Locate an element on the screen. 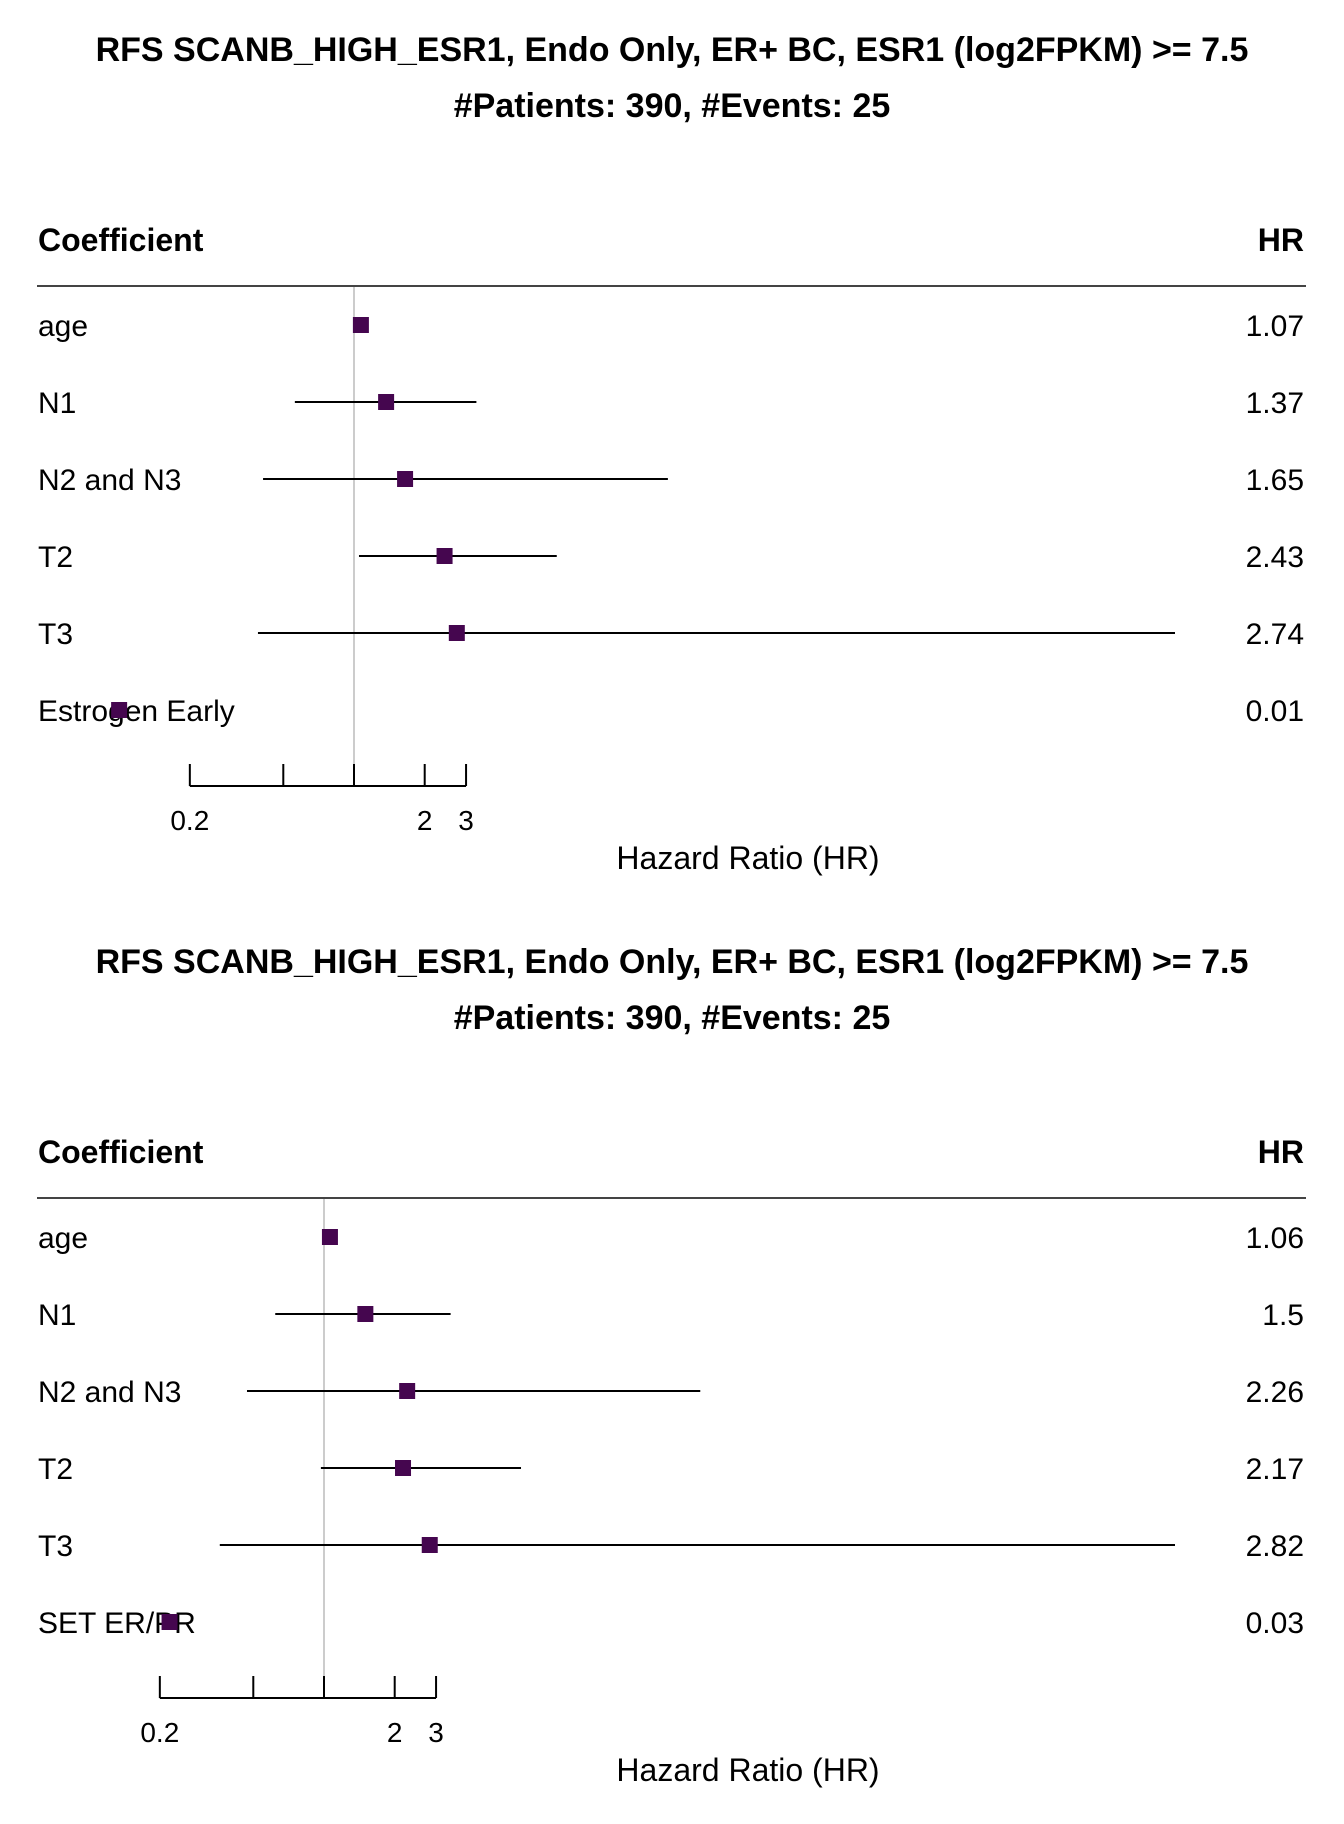 This screenshot has height=1824, width=1344. row-hr-value: 0.03 is located at coordinates (1275, 1623).